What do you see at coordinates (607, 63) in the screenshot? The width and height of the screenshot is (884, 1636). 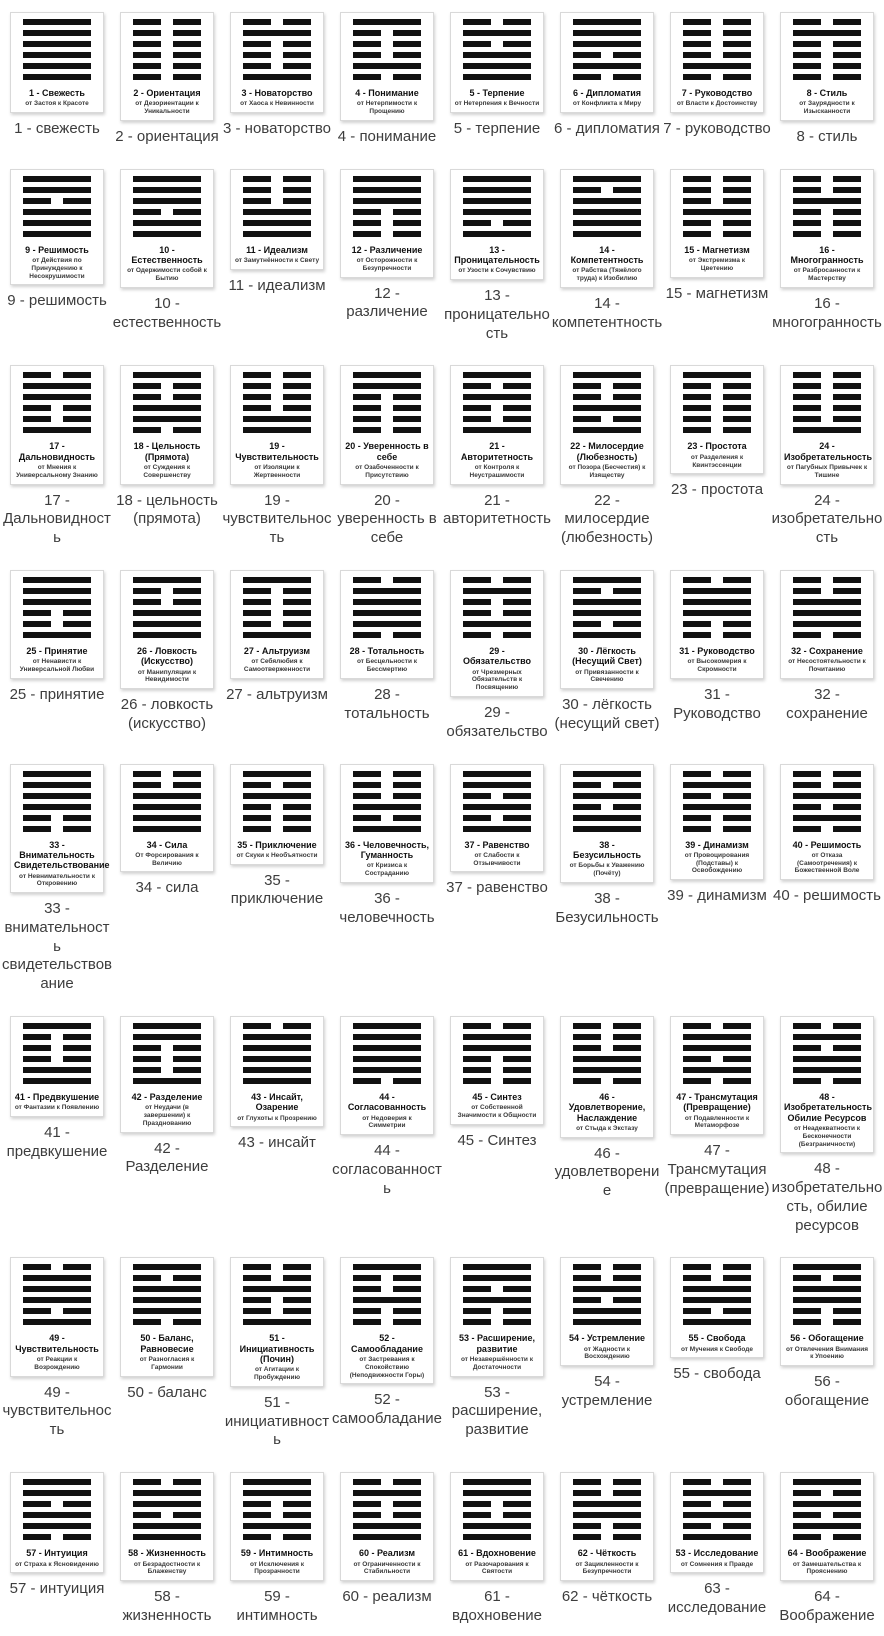 I see `hexagram-card-image: 6 - Дипломатия от Конфликта к Миру` at bounding box center [607, 63].